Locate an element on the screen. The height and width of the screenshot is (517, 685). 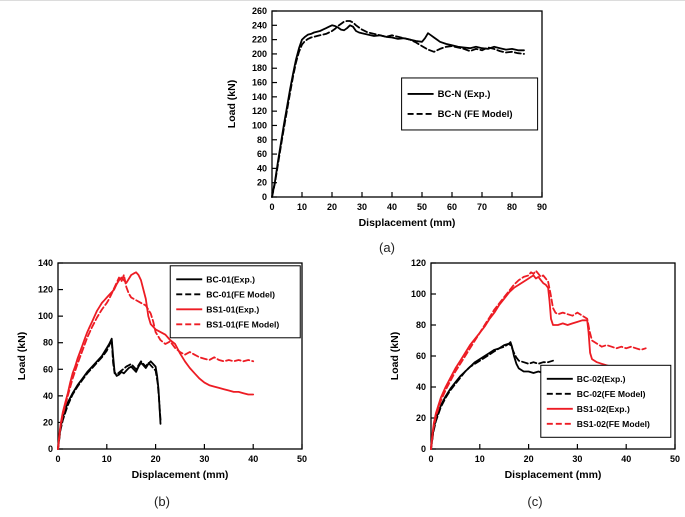
legend-entry-label: BC-N (FE Model) is located at coordinates (475, 114).